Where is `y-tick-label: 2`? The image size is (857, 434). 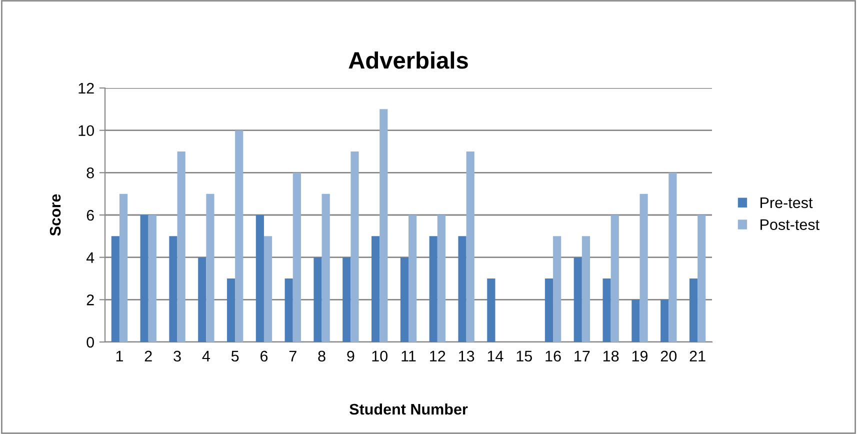
y-tick-label: 2 is located at coordinates (90, 300).